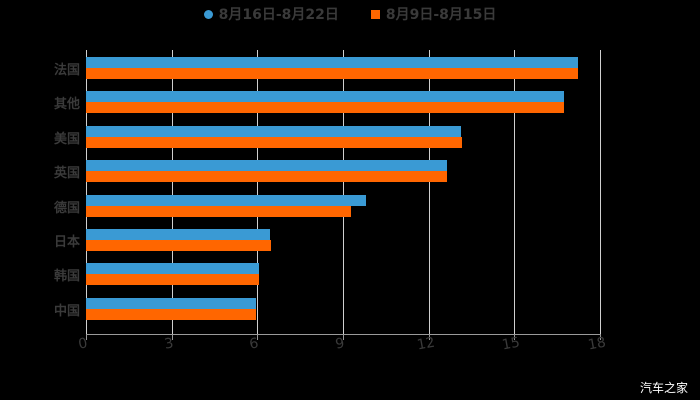  I want to click on x-tick-label: 0, so click(83, 344).